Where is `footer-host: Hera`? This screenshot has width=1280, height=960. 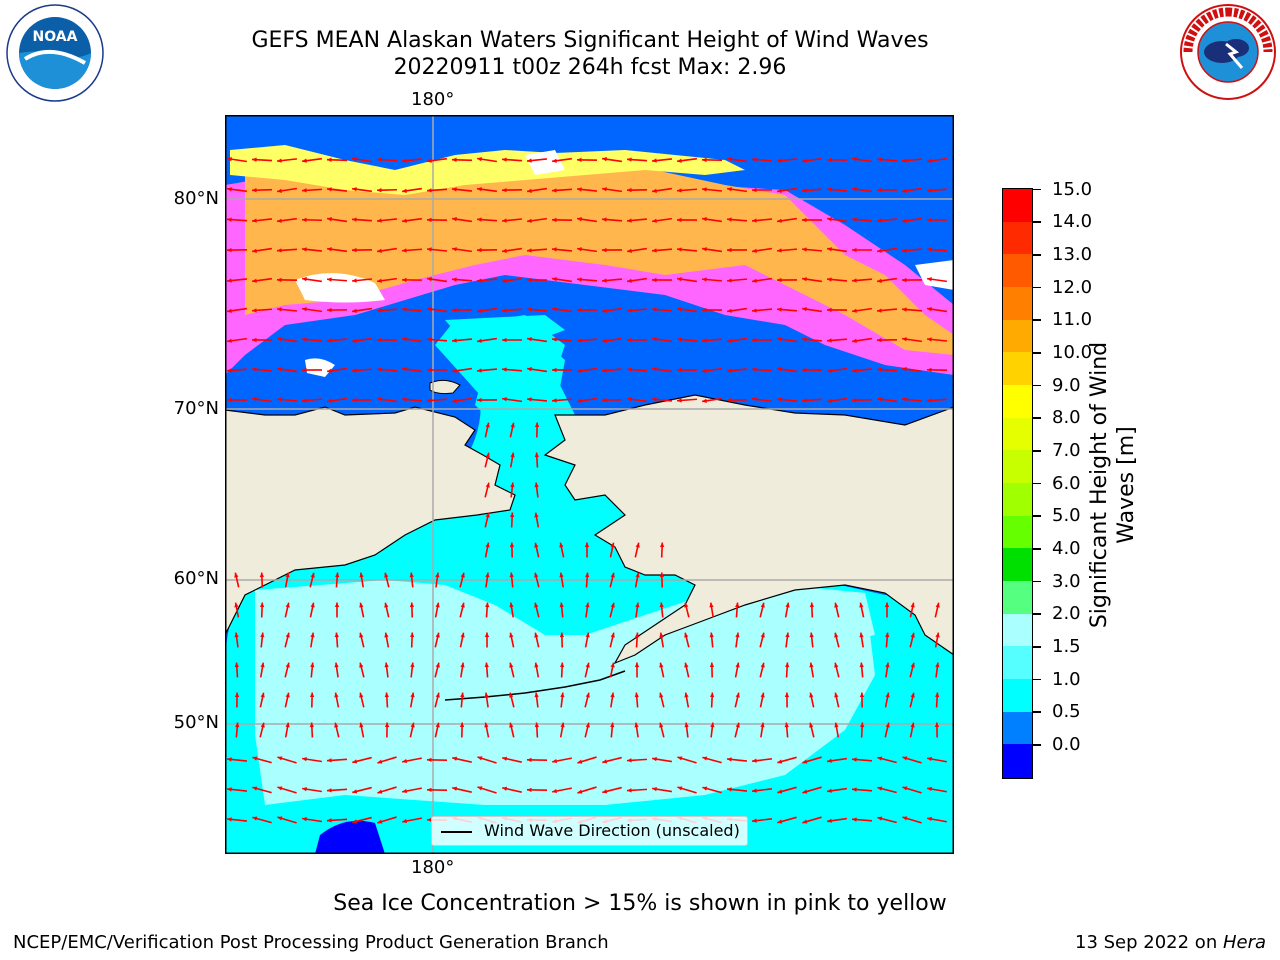
footer-host: Hera is located at coordinates (1244, 942).